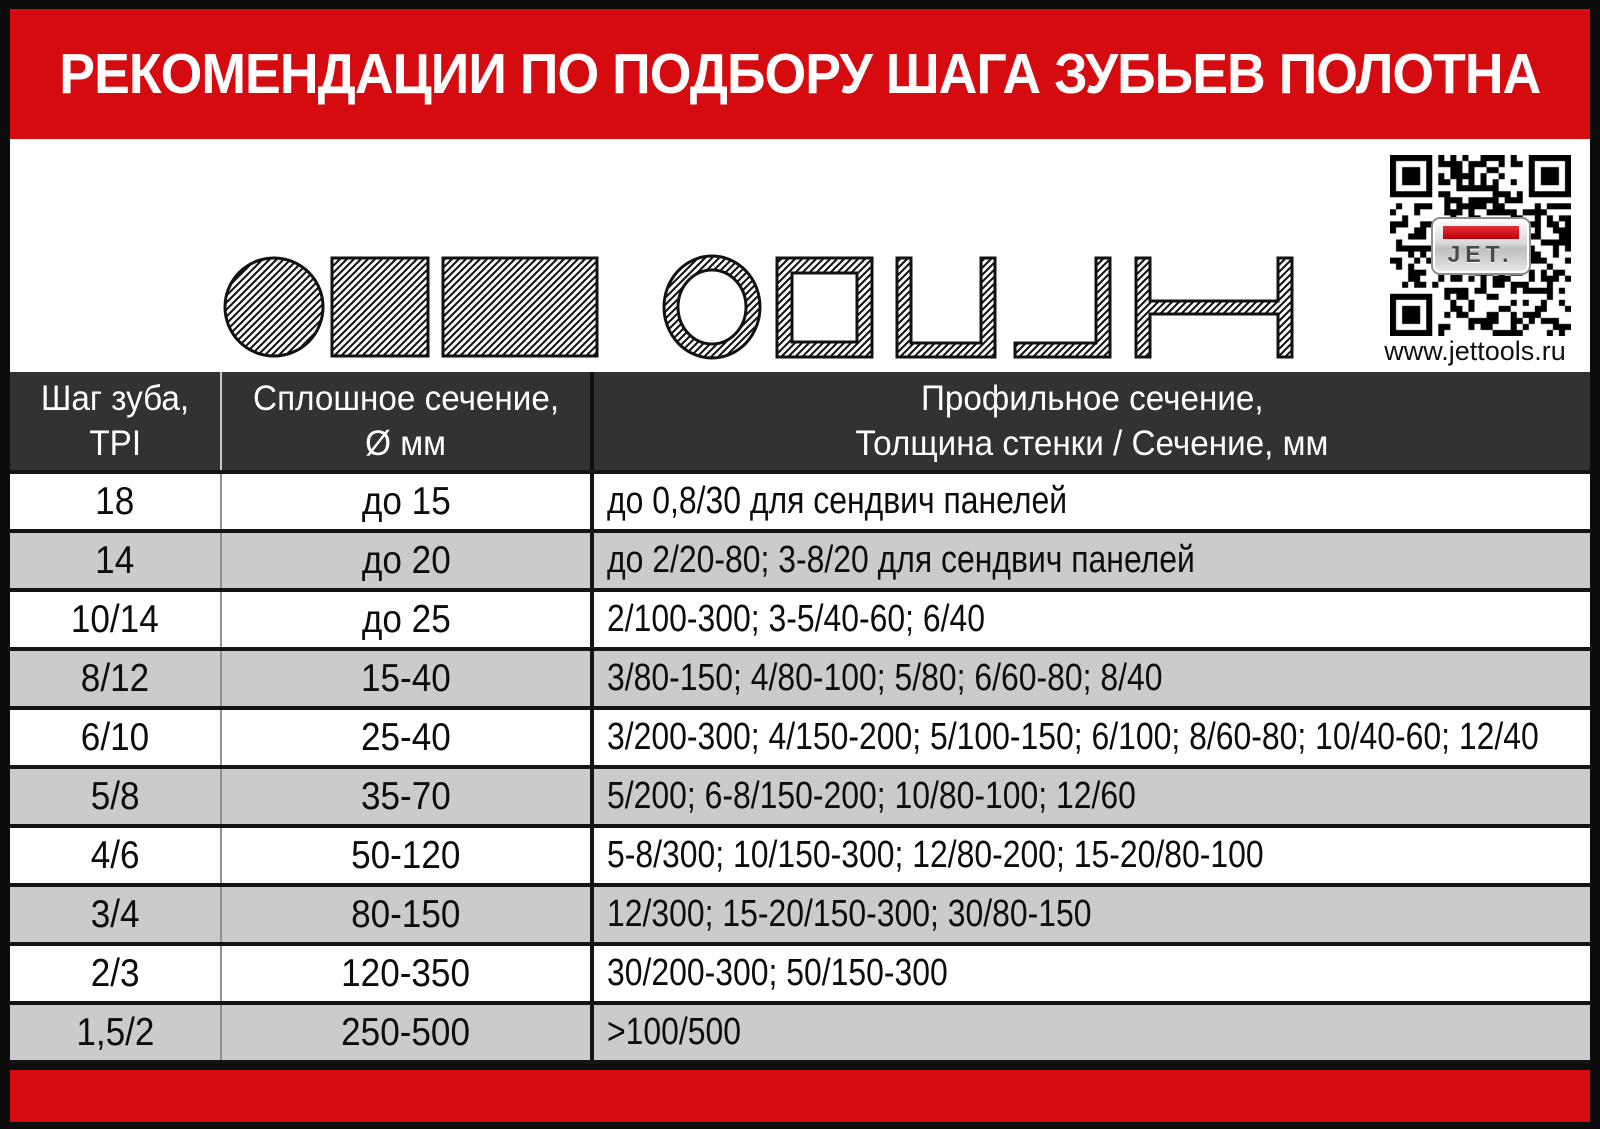  Describe the element at coordinates (408, 973) in the screenshot. I see `cell-solid-section: 120-350` at that location.